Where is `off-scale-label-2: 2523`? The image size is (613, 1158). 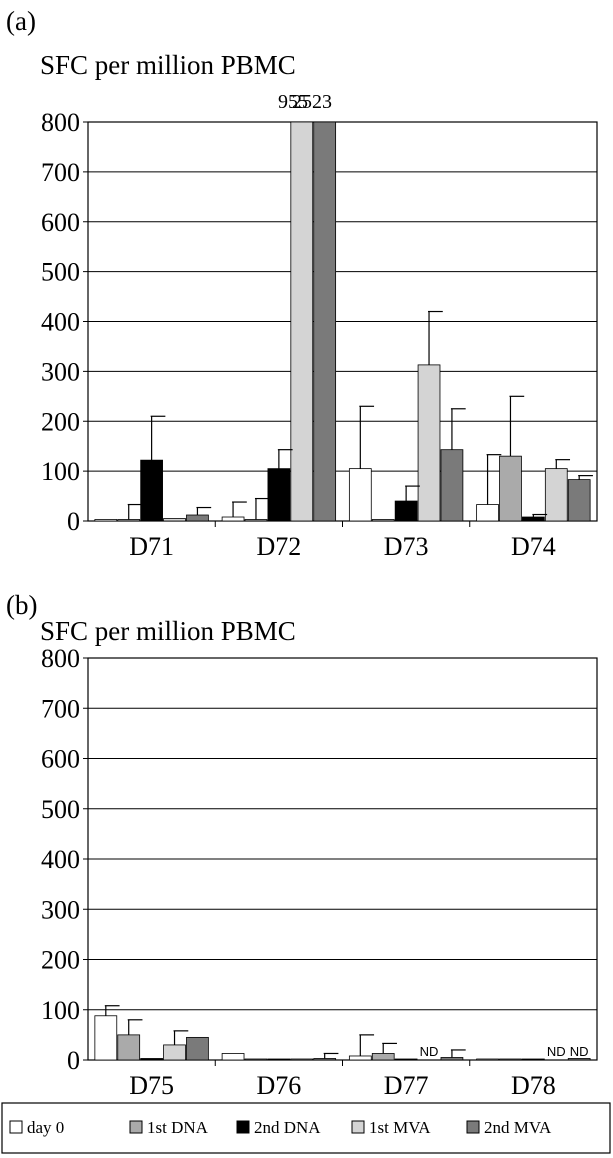
off-scale-label-2: 2523 is located at coordinates (312, 102).